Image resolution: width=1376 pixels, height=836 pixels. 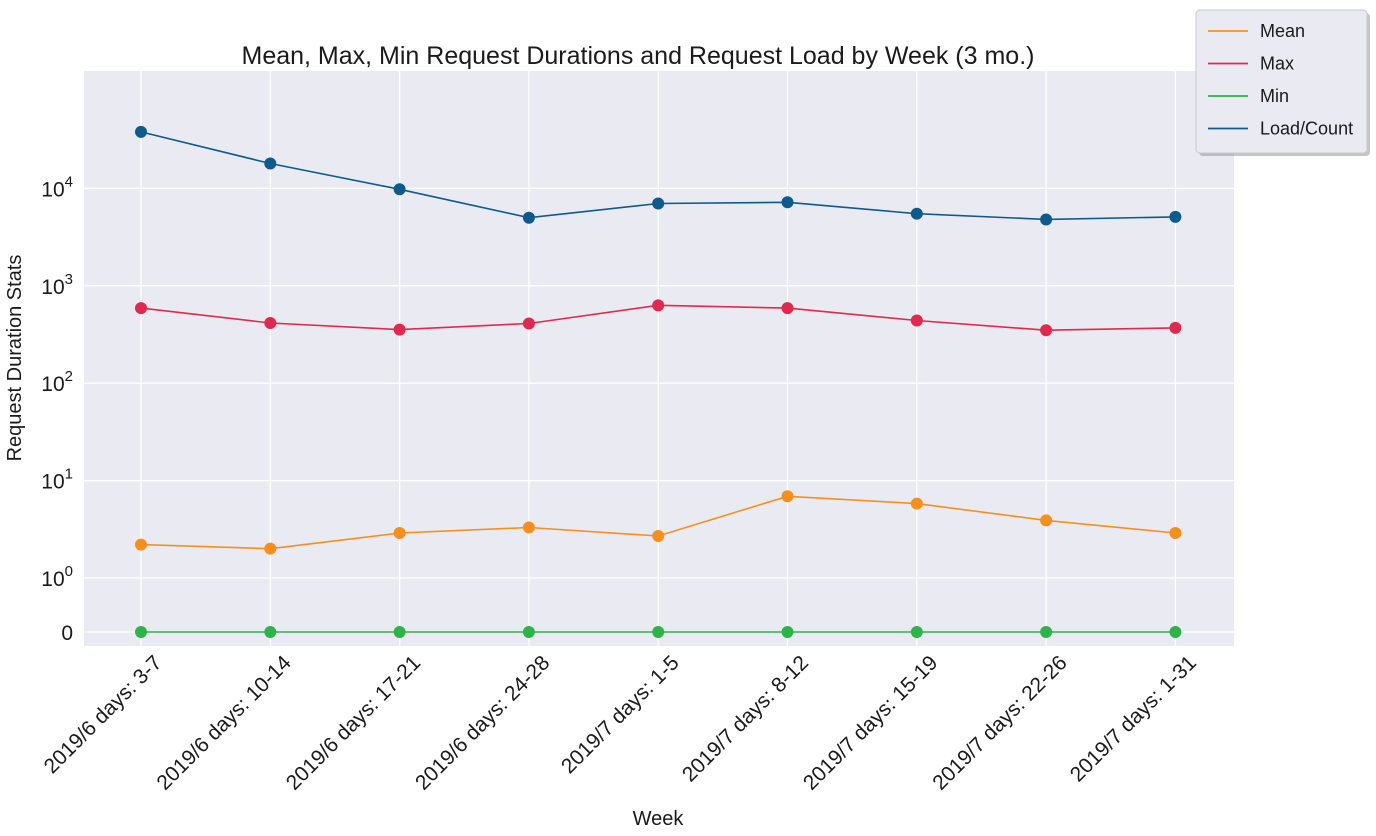 What do you see at coordinates (57, 382) in the screenshot?
I see `y-tick-label: 10²` at bounding box center [57, 382].